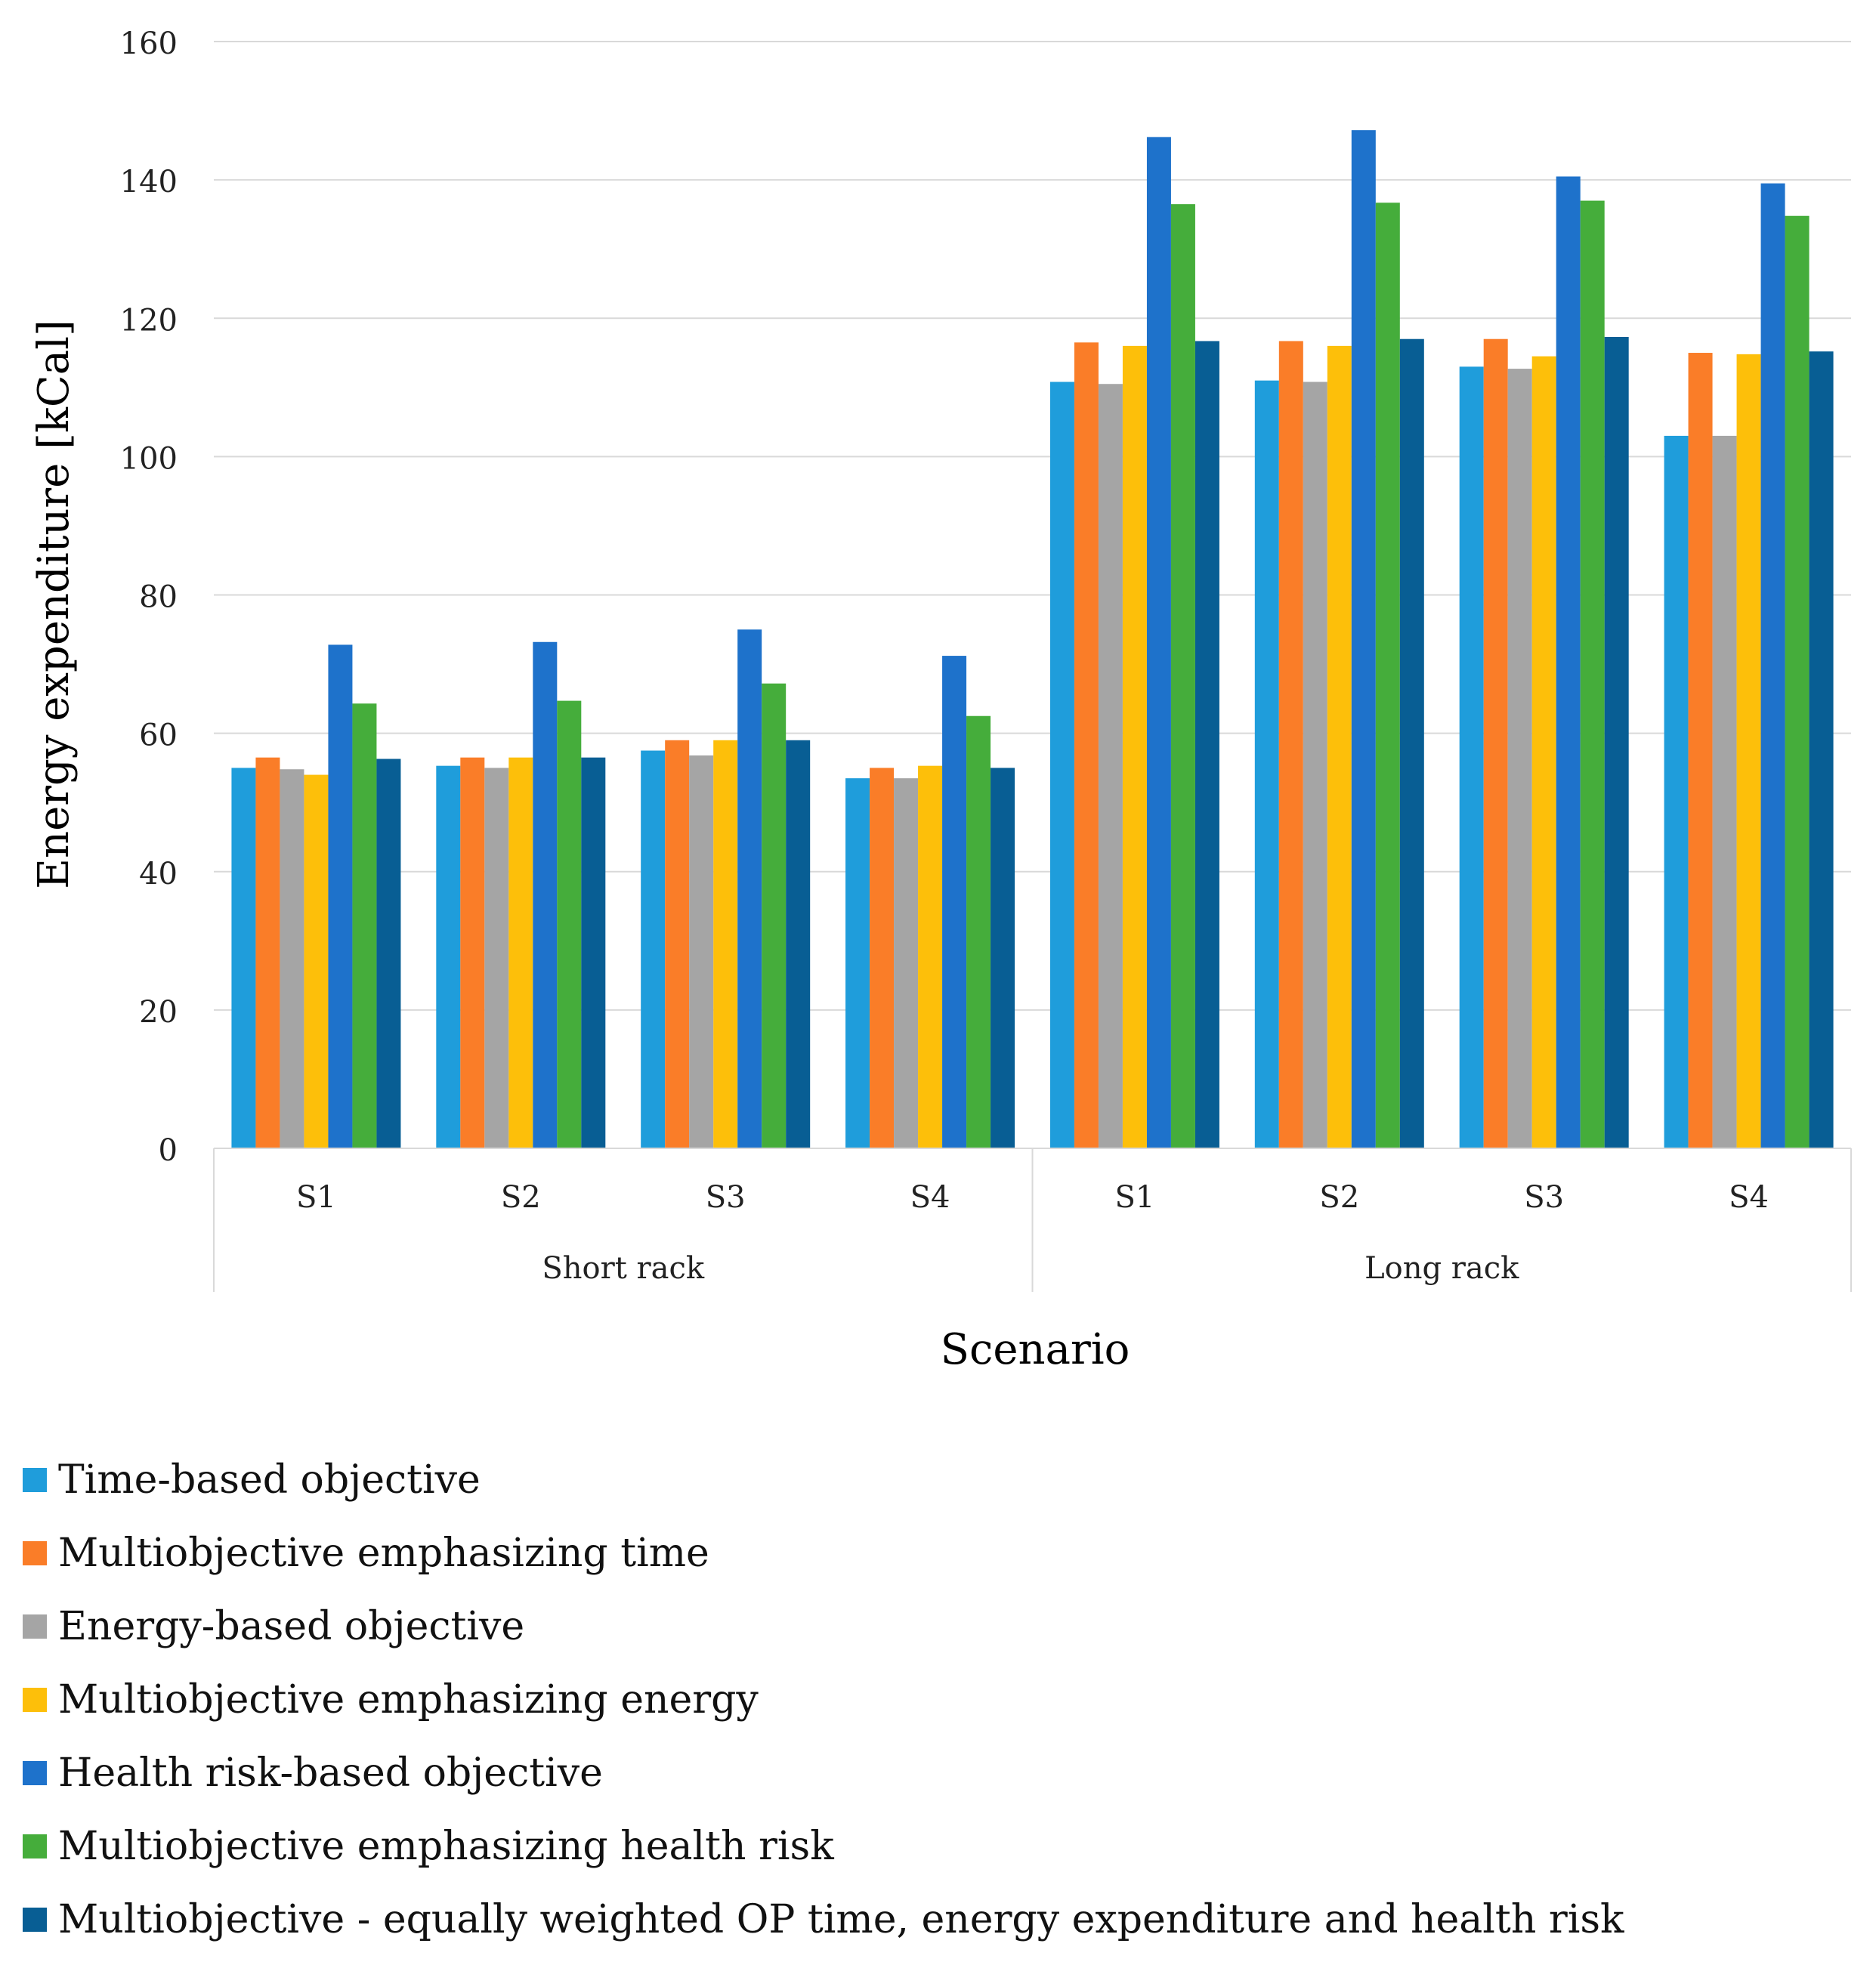  I want to click on x-axis-title: Scenario, so click(1035, 1349).